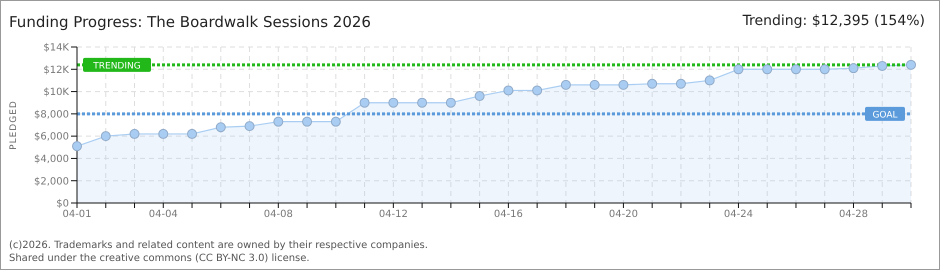 Image resolution: width=940 pixels, height=270 pixels. What do you see at coordinates (56, 70) in the screenshot?
I see `y-tick-label: $12K` at bounding box center [56, 70].